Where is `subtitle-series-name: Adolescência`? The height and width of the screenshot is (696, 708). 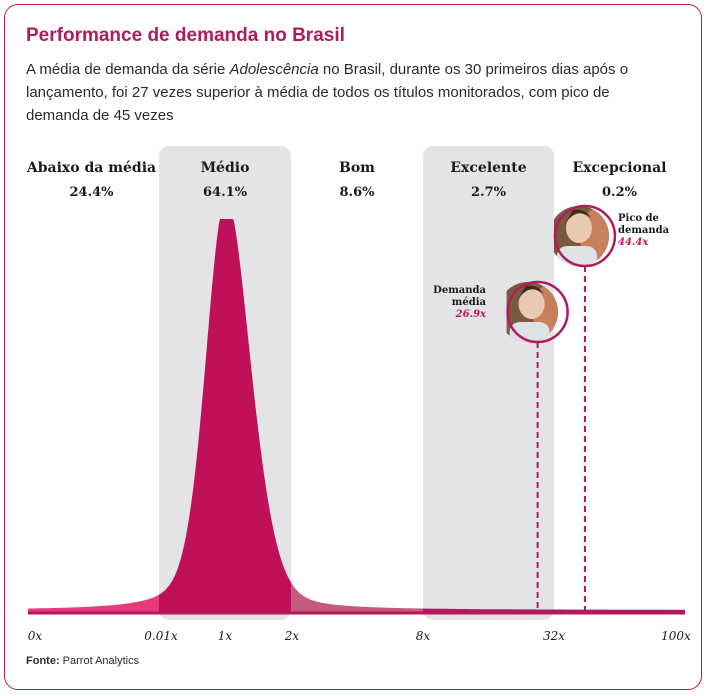
subtitle-series-name: Adolescência is located at coordinates (274, 69).